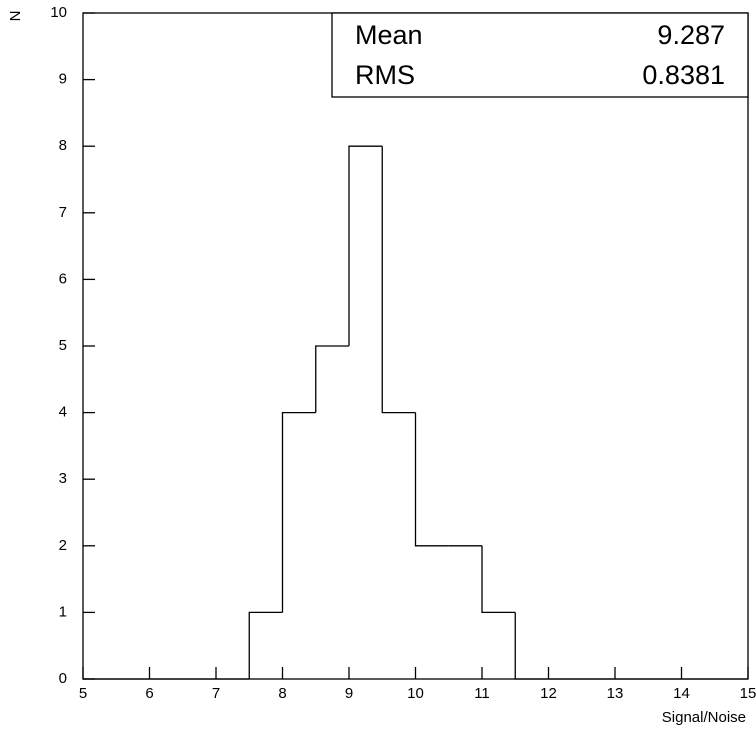  Describe the element at coordinates (282, 693) in the screenshot. I see `x-tick-label: 8` at that location.